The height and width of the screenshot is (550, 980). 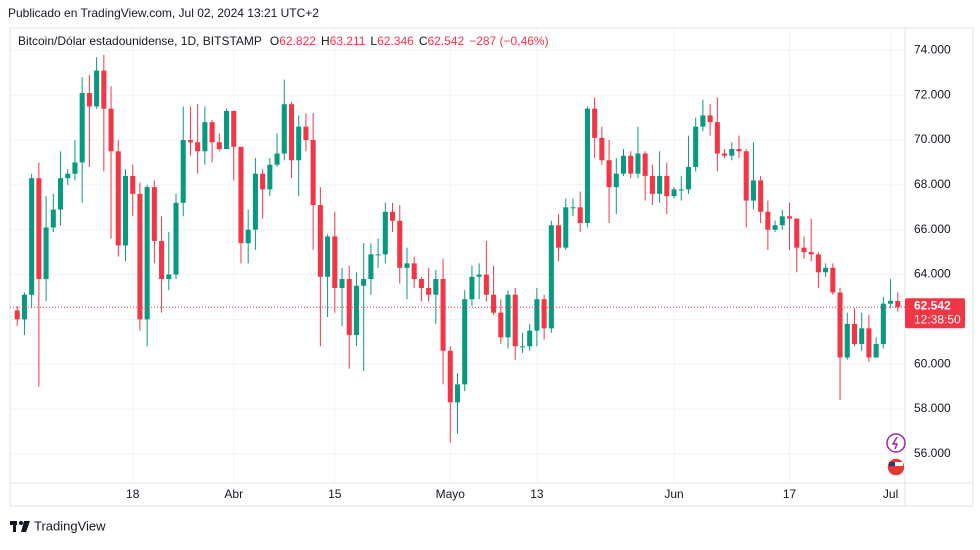 I want to click on logo-stem, so click(x=14, y=526).